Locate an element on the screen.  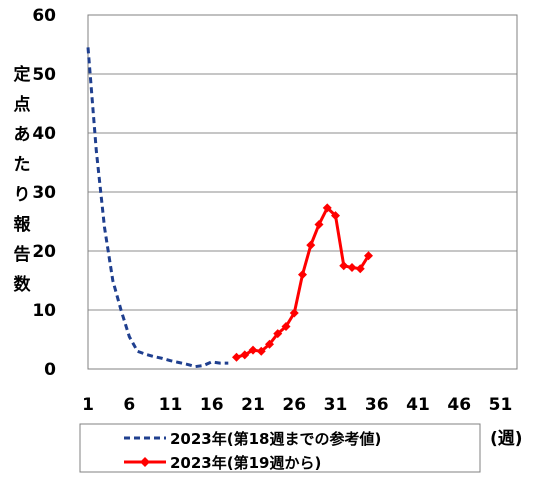
legend-marker-current is located at coordinates (145, 462).